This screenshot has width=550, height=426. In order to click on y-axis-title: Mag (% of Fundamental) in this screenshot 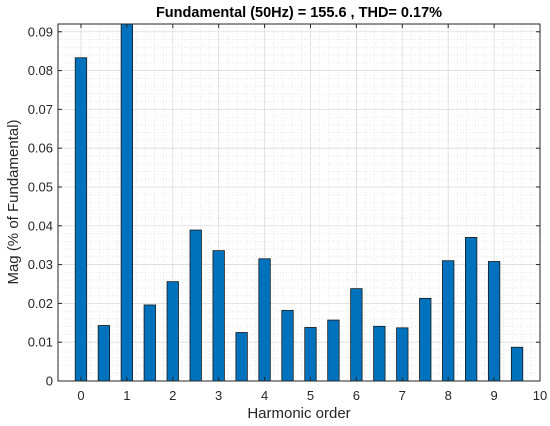, I will do `click(13, 201)`.